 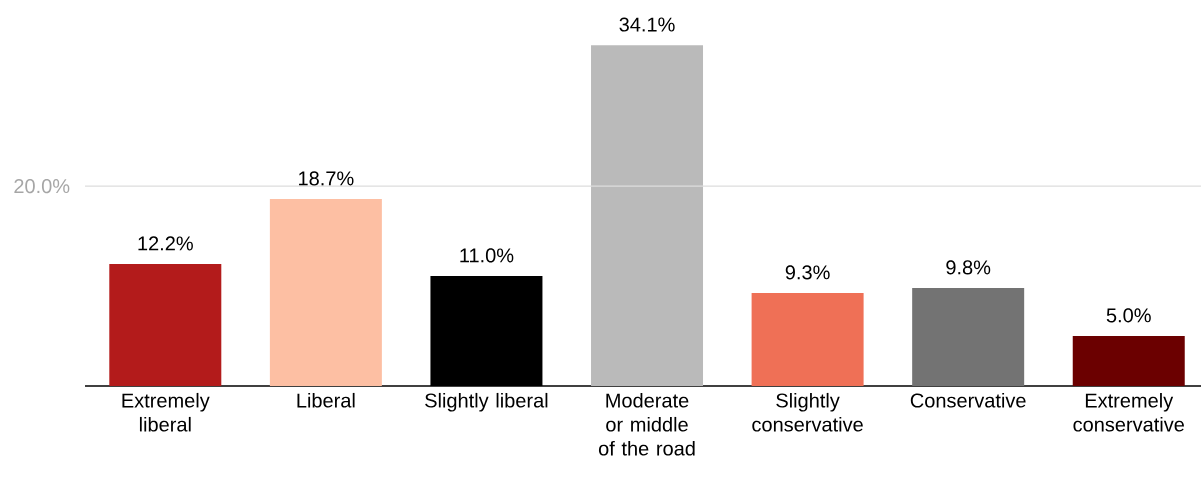 What do you see at coordinates (968, 400) in the screenshot?
I see `x-tick-label: Conservative` at bounding box center [968, 400].